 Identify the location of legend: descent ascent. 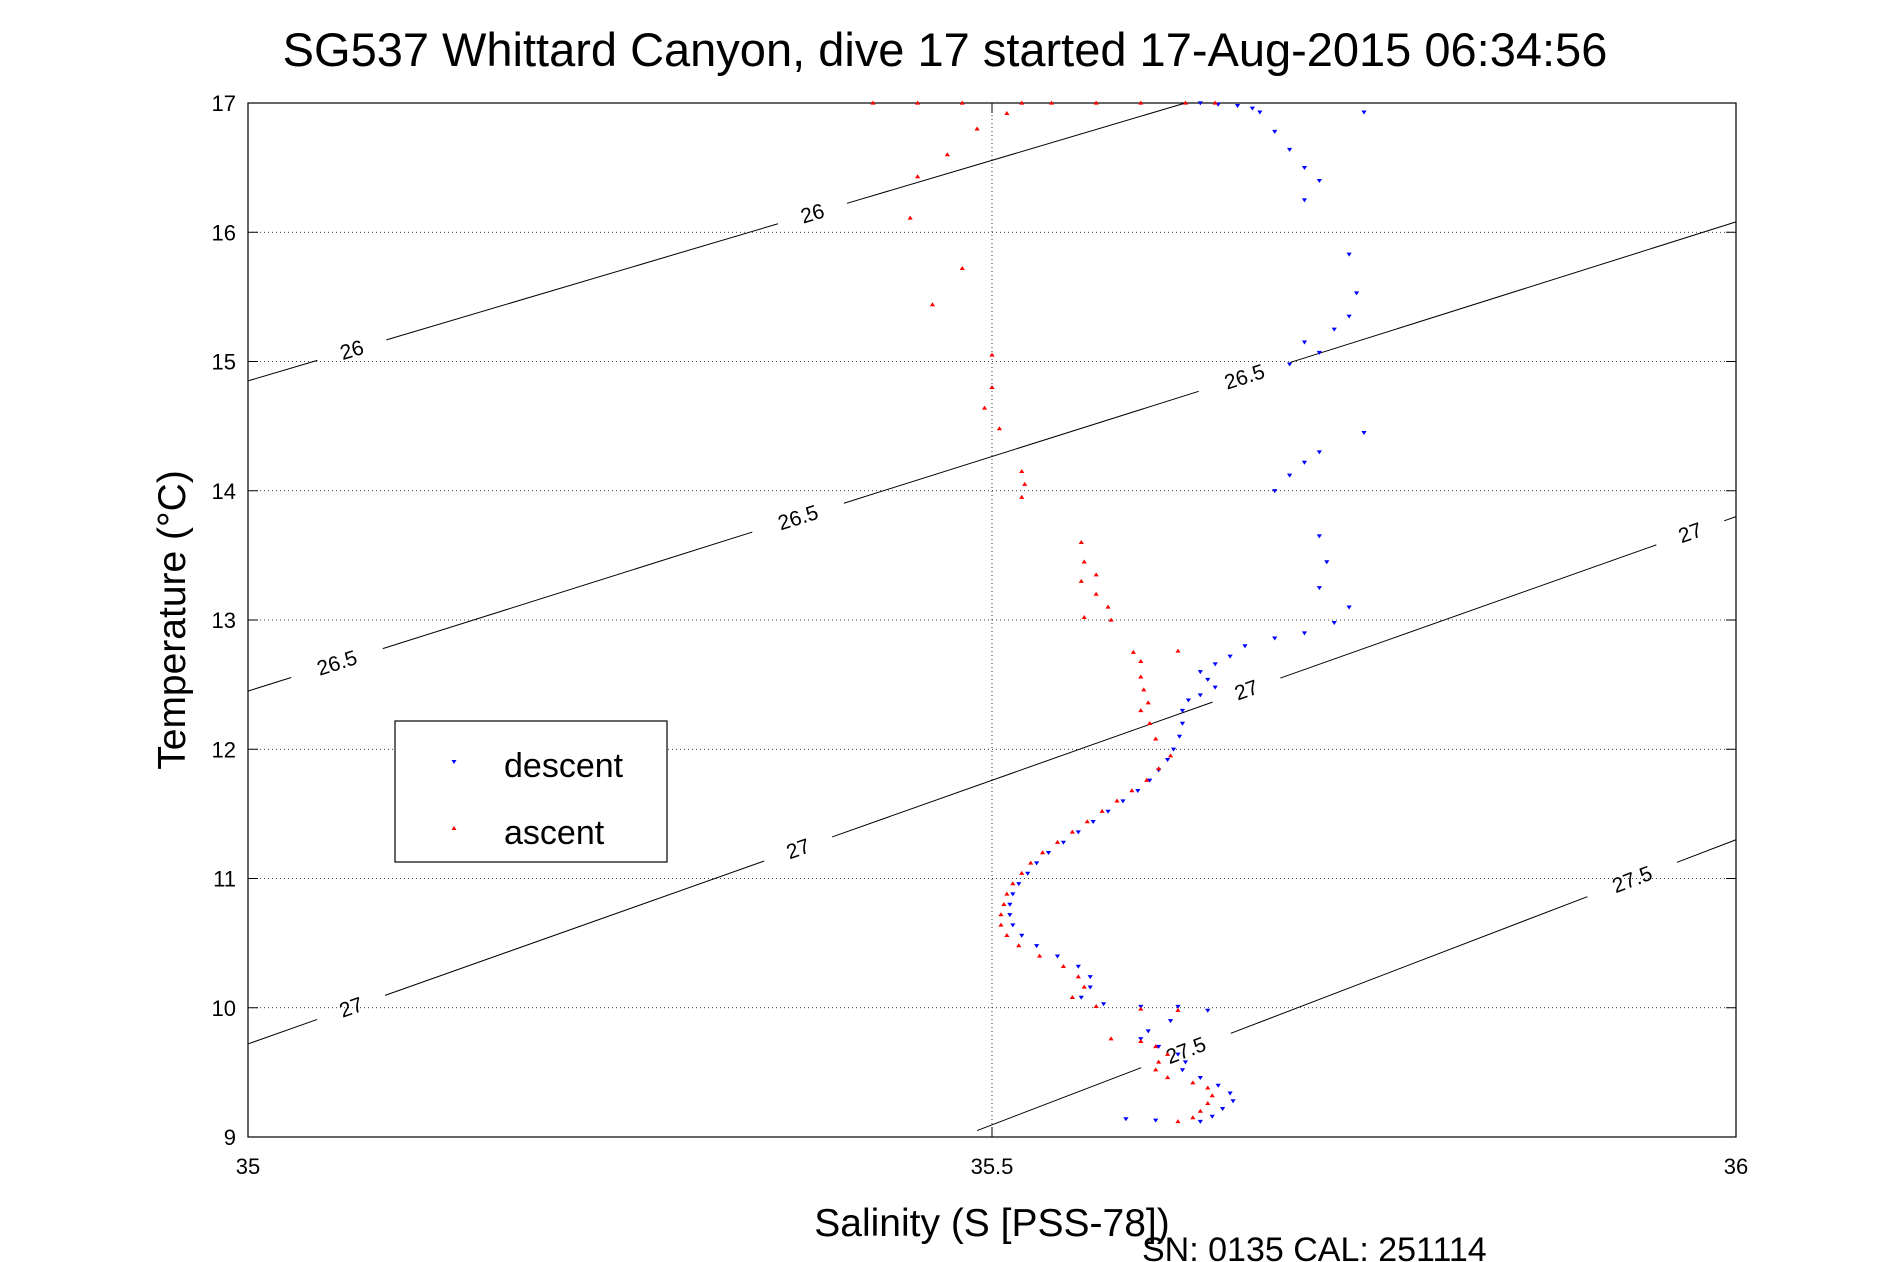
(531, 791).